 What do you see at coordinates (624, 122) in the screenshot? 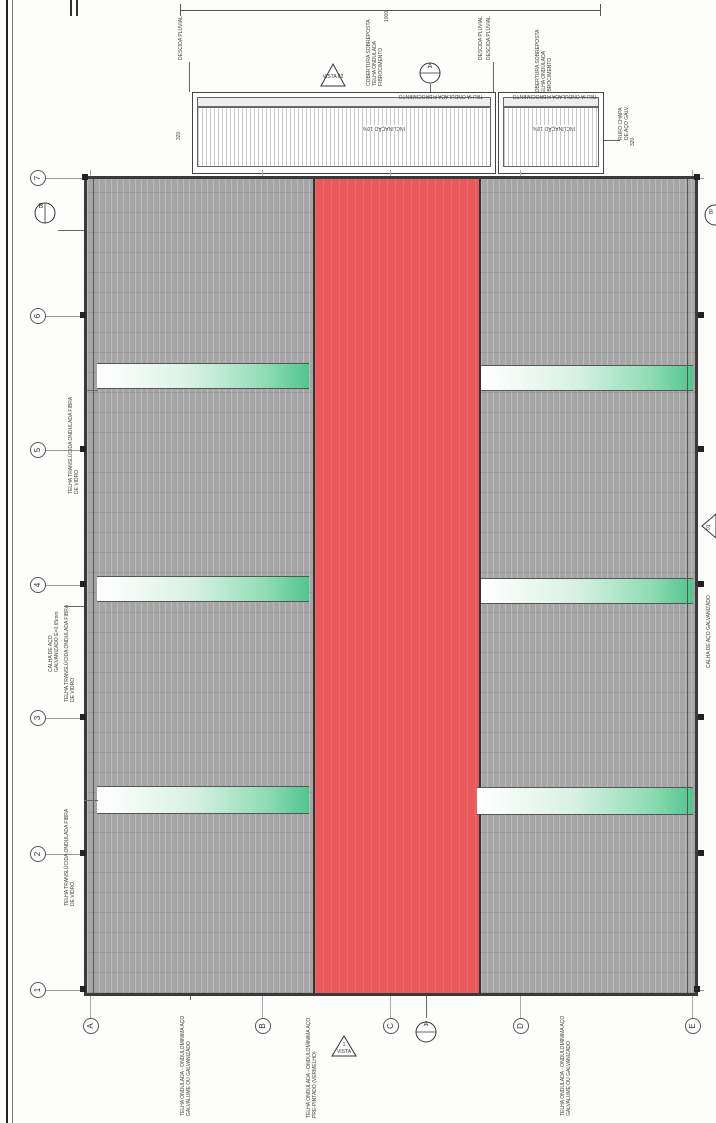
I see `label-rufo: RUFO CHAPA DE AÇO GALV.` at bounding box center [624, 122].